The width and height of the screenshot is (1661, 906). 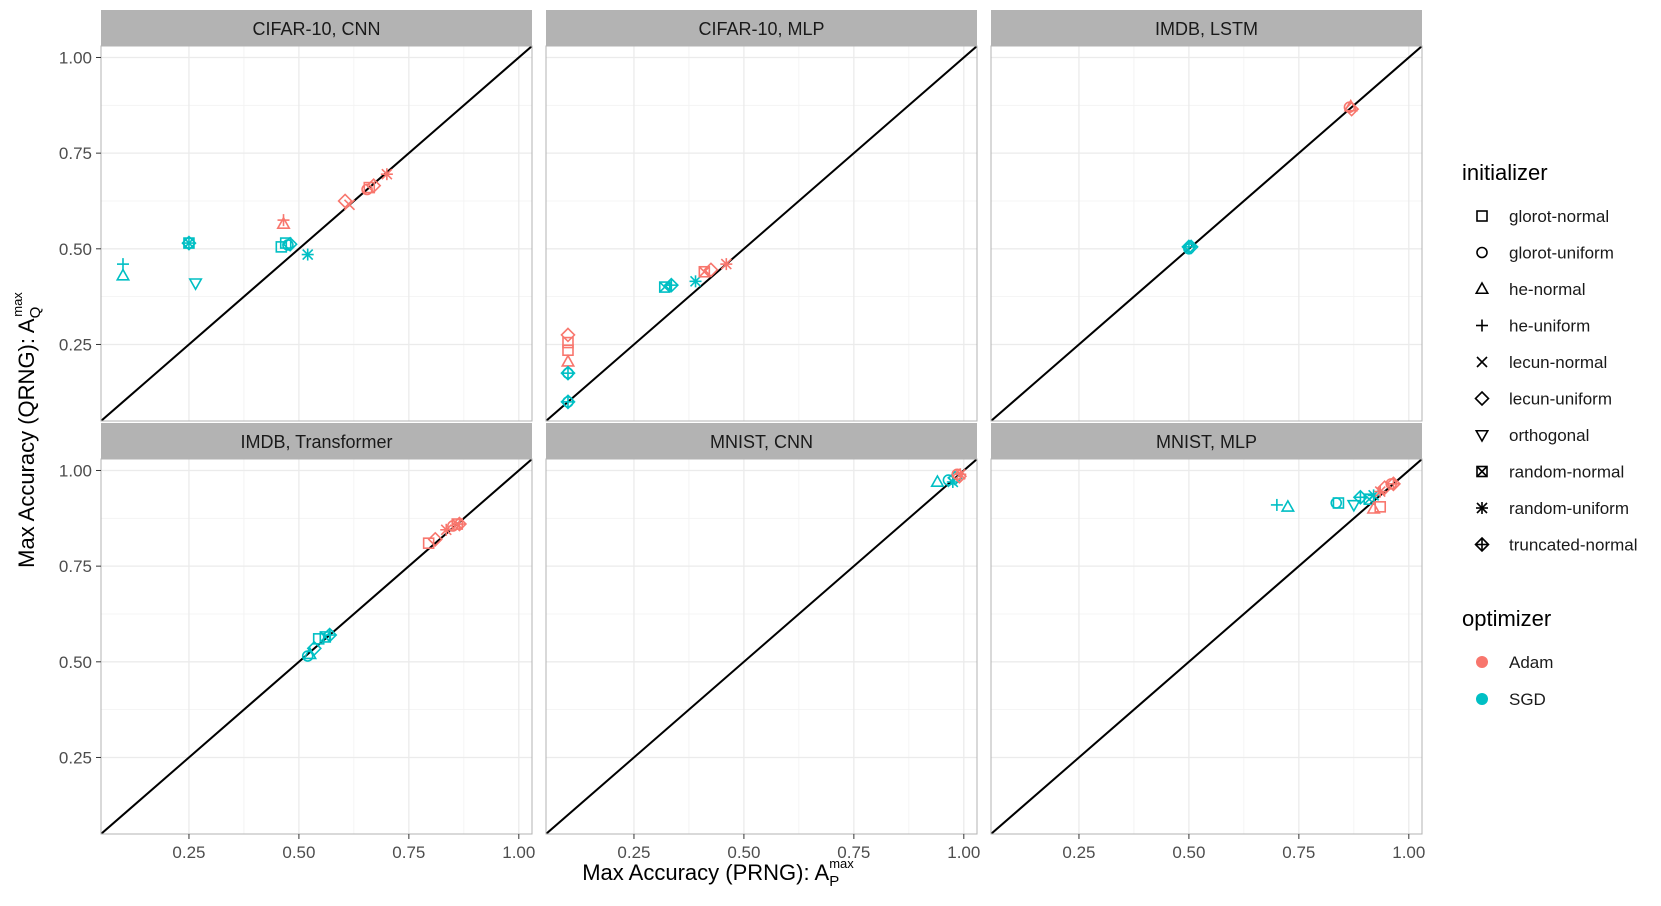 I want to click on legend-item-label: orthogonal, so click(x=1549, y=435).